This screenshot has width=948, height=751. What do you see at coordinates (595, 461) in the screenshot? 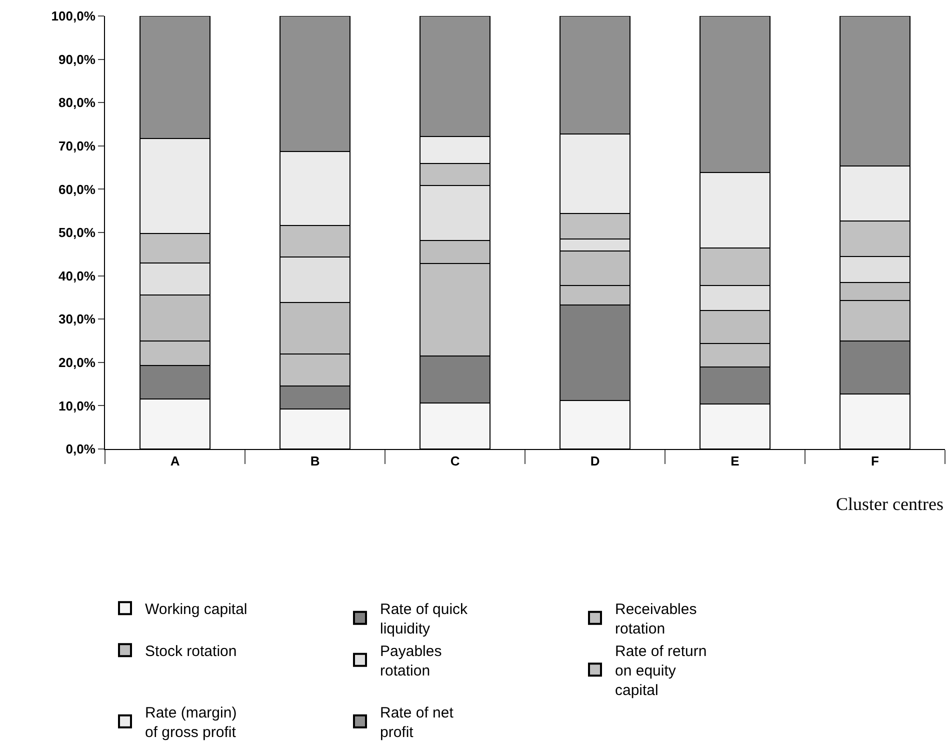
I see `x-tick-label: D` at bounding box center [595, 461].